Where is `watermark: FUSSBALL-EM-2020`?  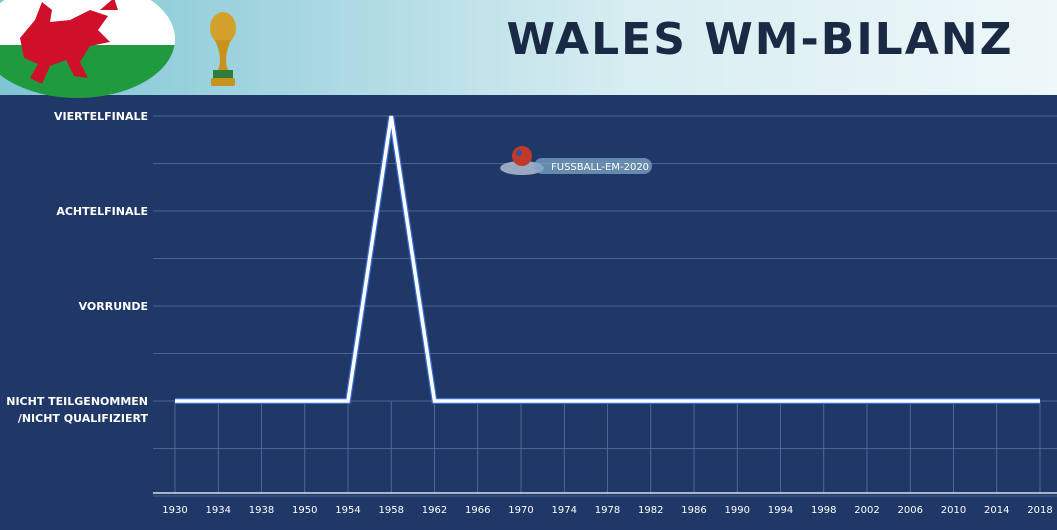
watermark: FUSSBALL-EM-2020 is located at coordinates (576, 159).